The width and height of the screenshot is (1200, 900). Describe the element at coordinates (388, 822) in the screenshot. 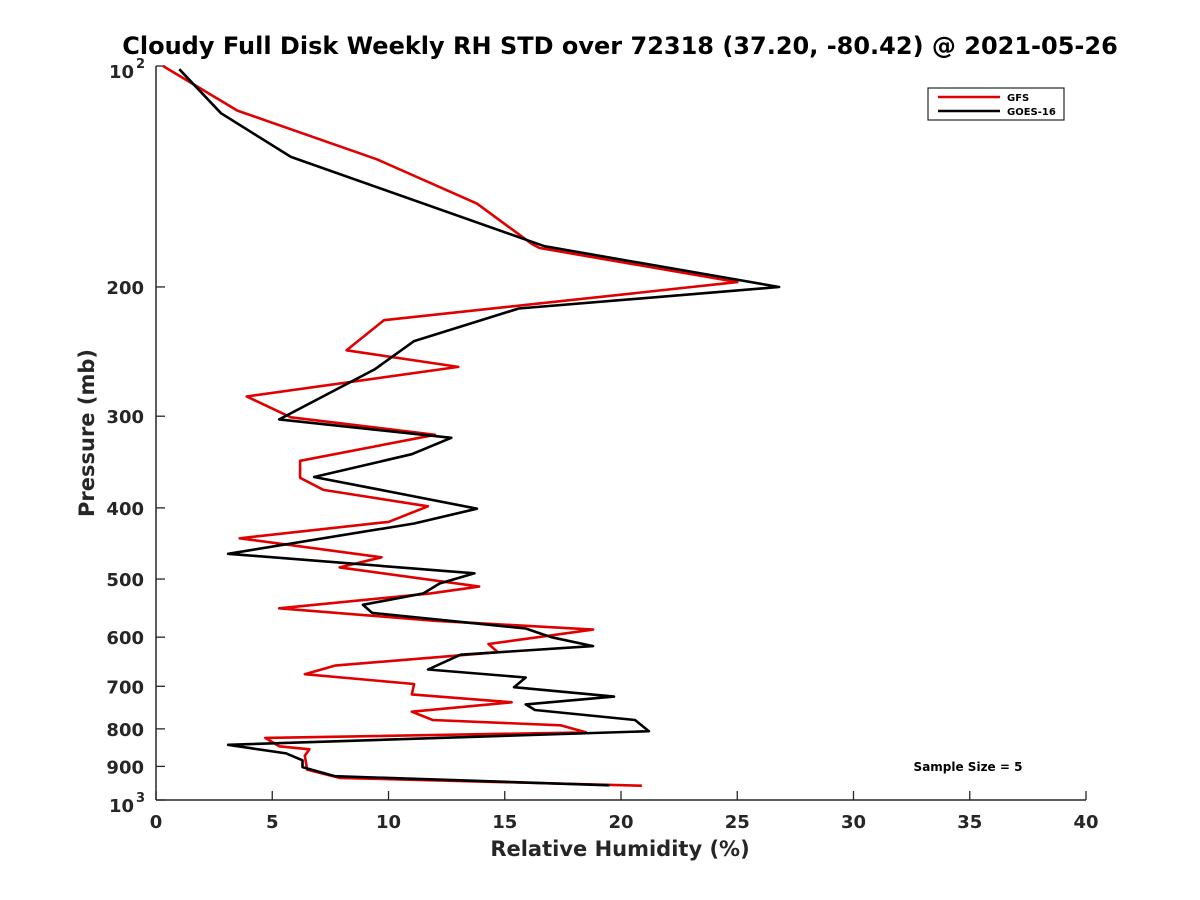

I see `x-tick-label: 10` at that location.